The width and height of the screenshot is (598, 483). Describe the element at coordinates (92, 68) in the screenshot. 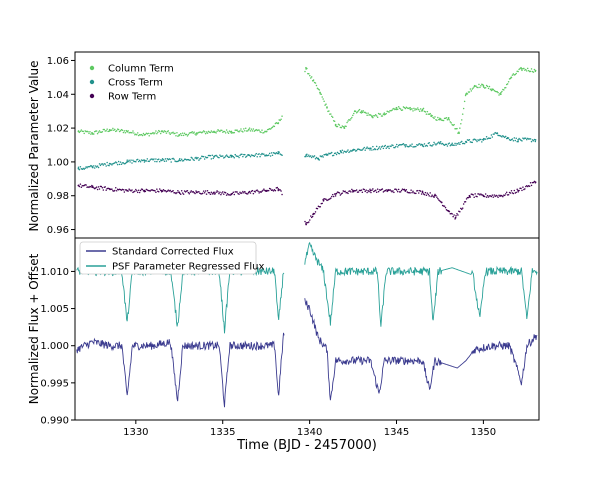

I see `legend-marker-column-term` at that location.